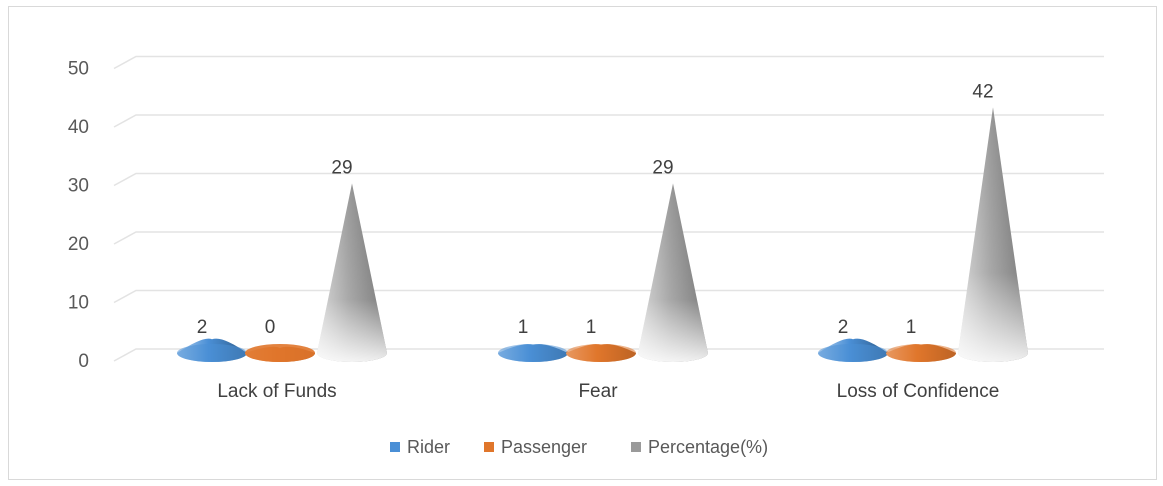 The width and height of the screenshot is (1163, 486). I want to click on y-axis-ticks: 0 10 20 30 40 50, so click(78, 216).